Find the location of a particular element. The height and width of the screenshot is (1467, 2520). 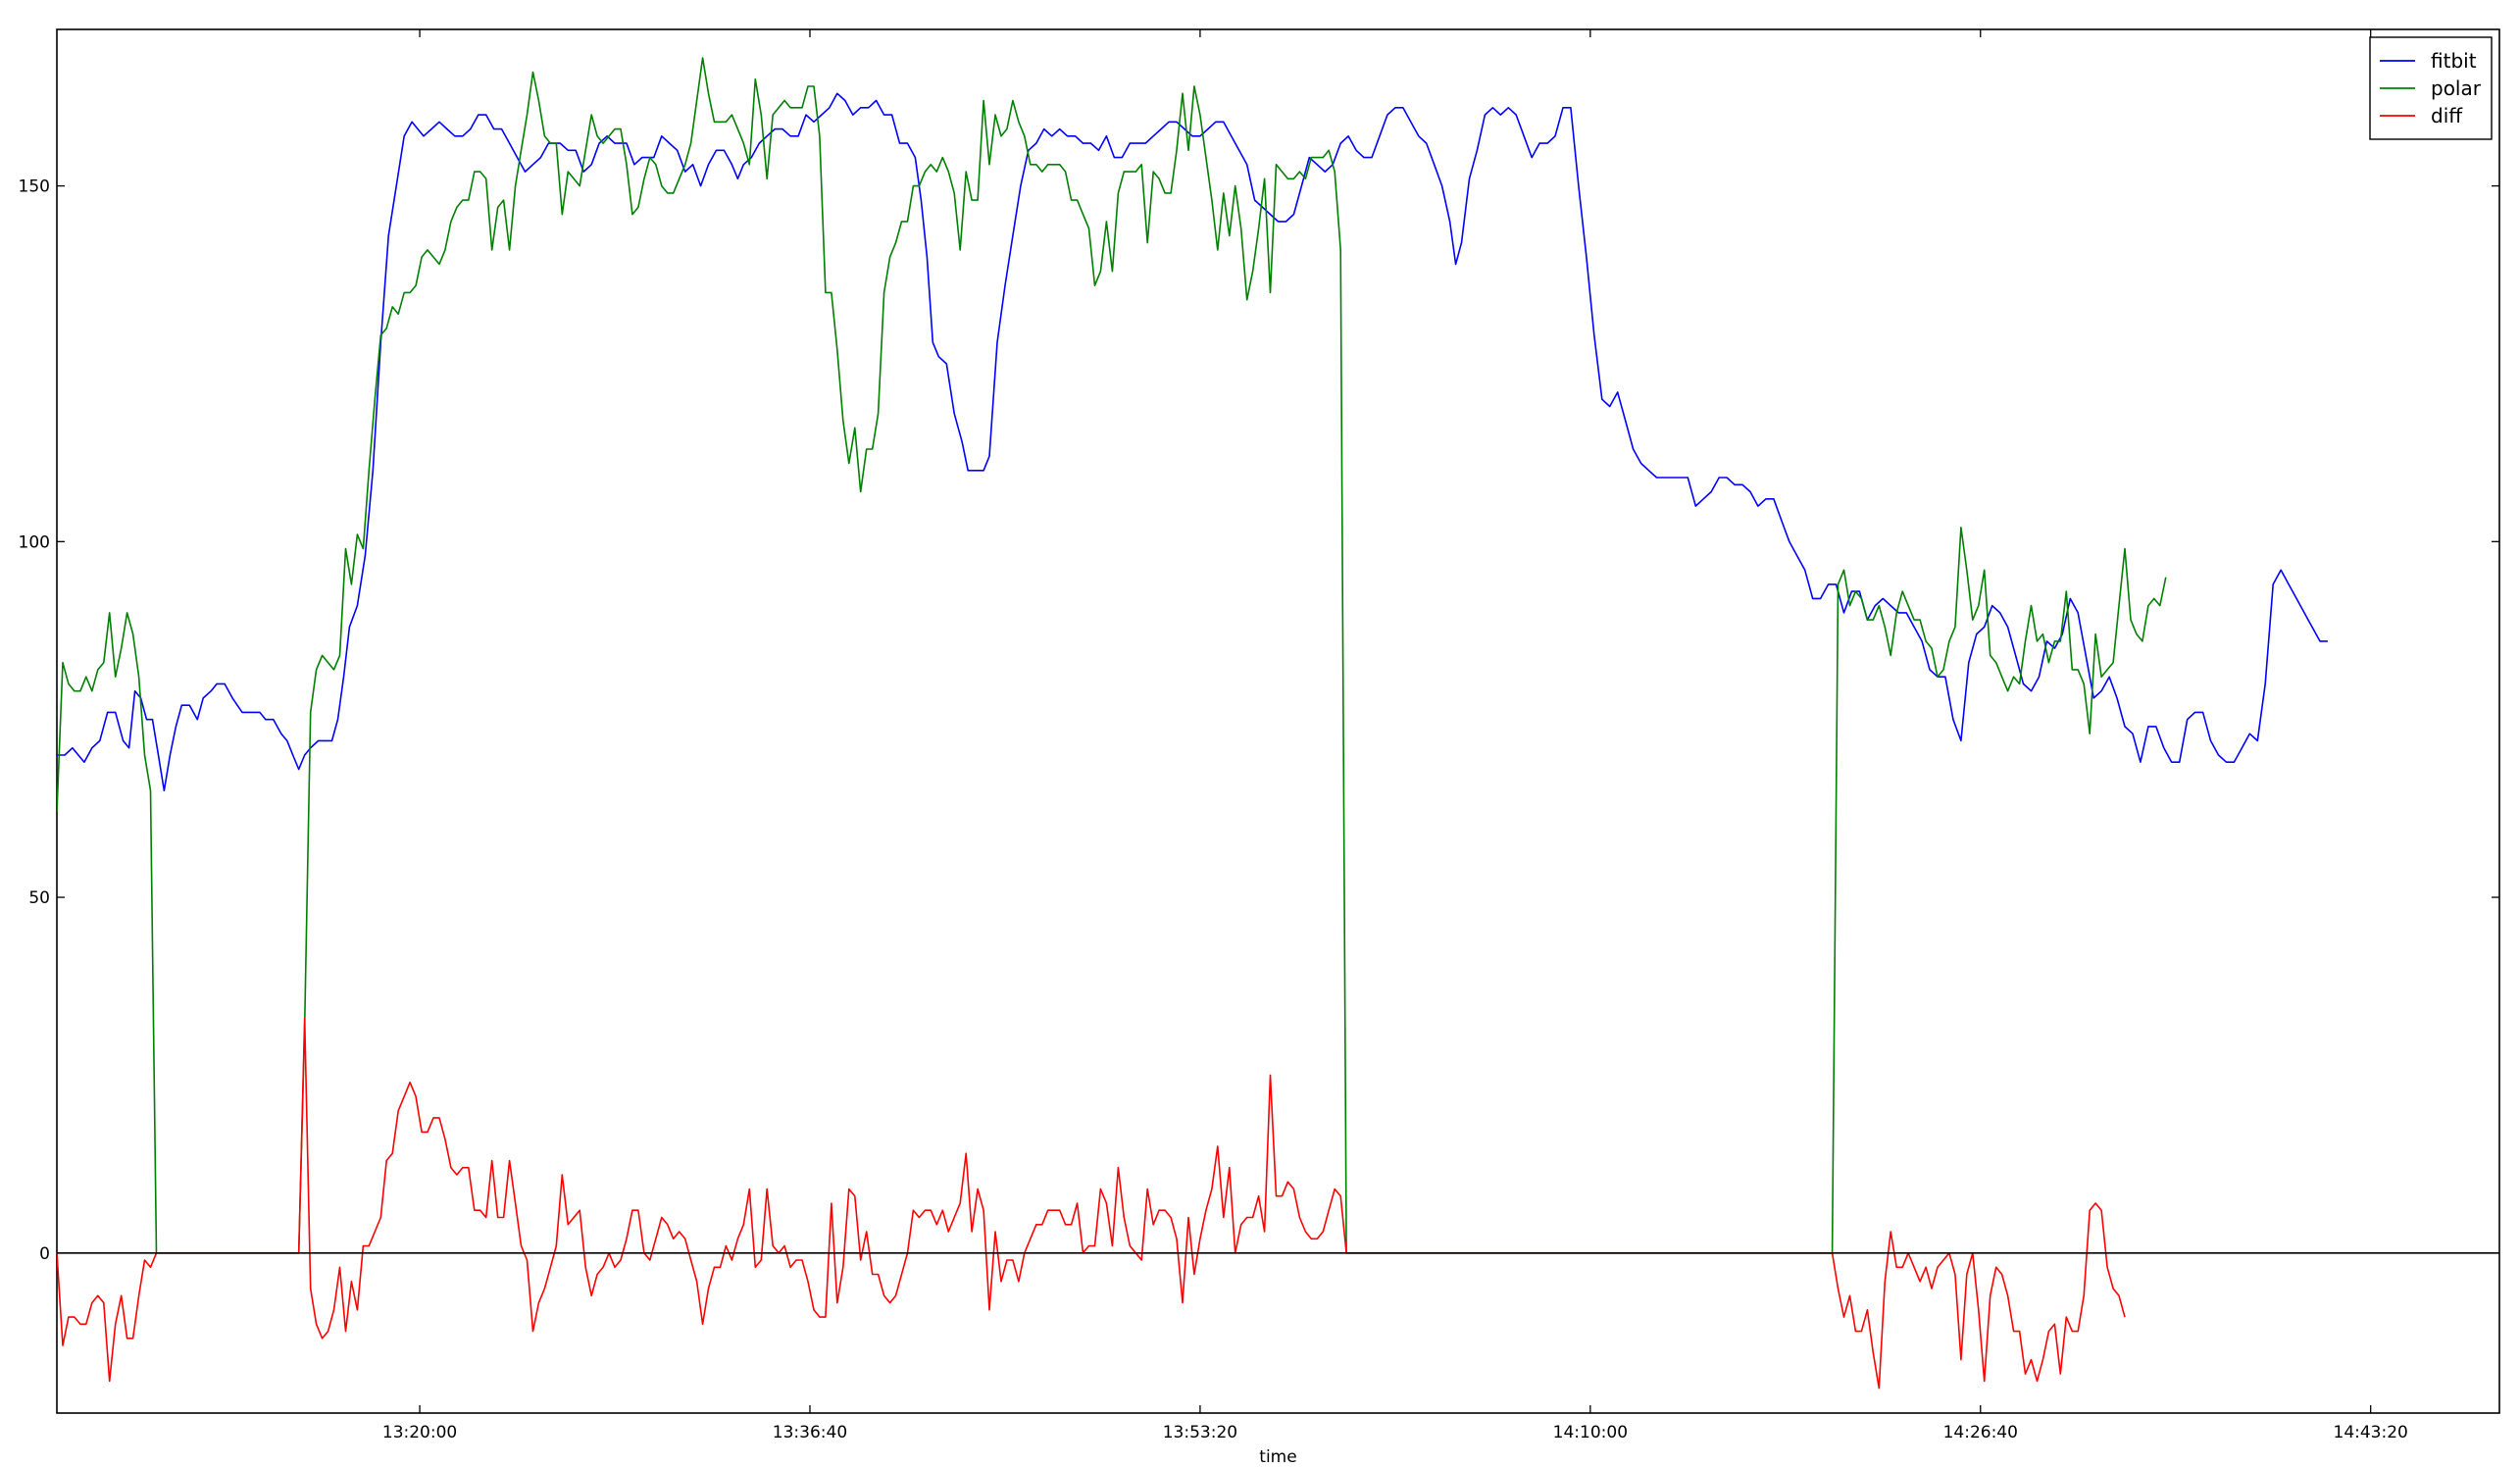

x-tick-label: 14:10:00 is located at coordinates (1590, 1432).